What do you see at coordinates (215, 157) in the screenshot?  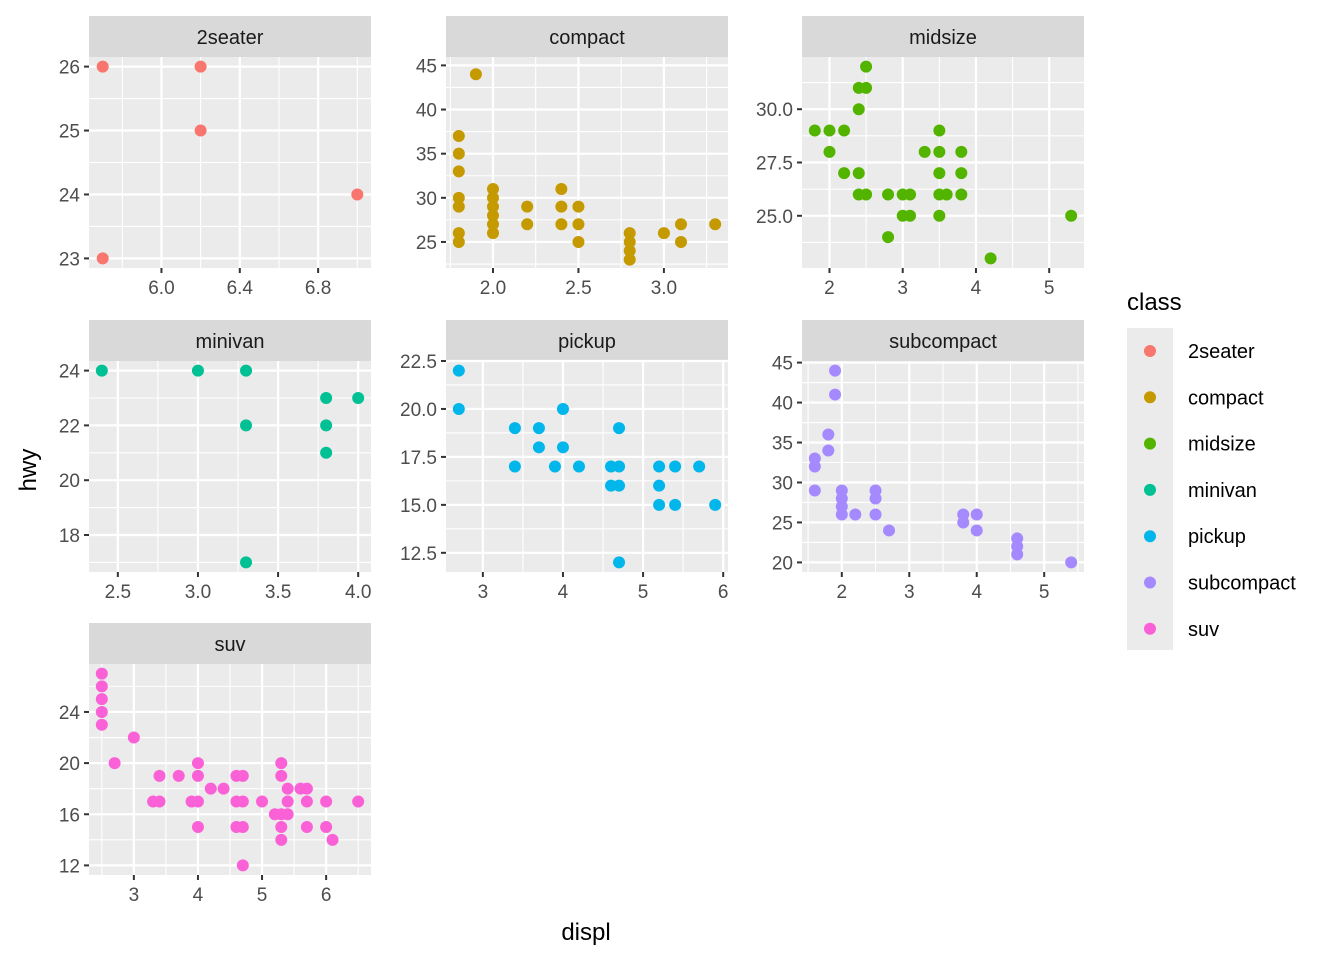 I see `panel-2seater: 2seater 6.0 6.4 6.8 23 24 25 26` at bounding box center [215, 157].